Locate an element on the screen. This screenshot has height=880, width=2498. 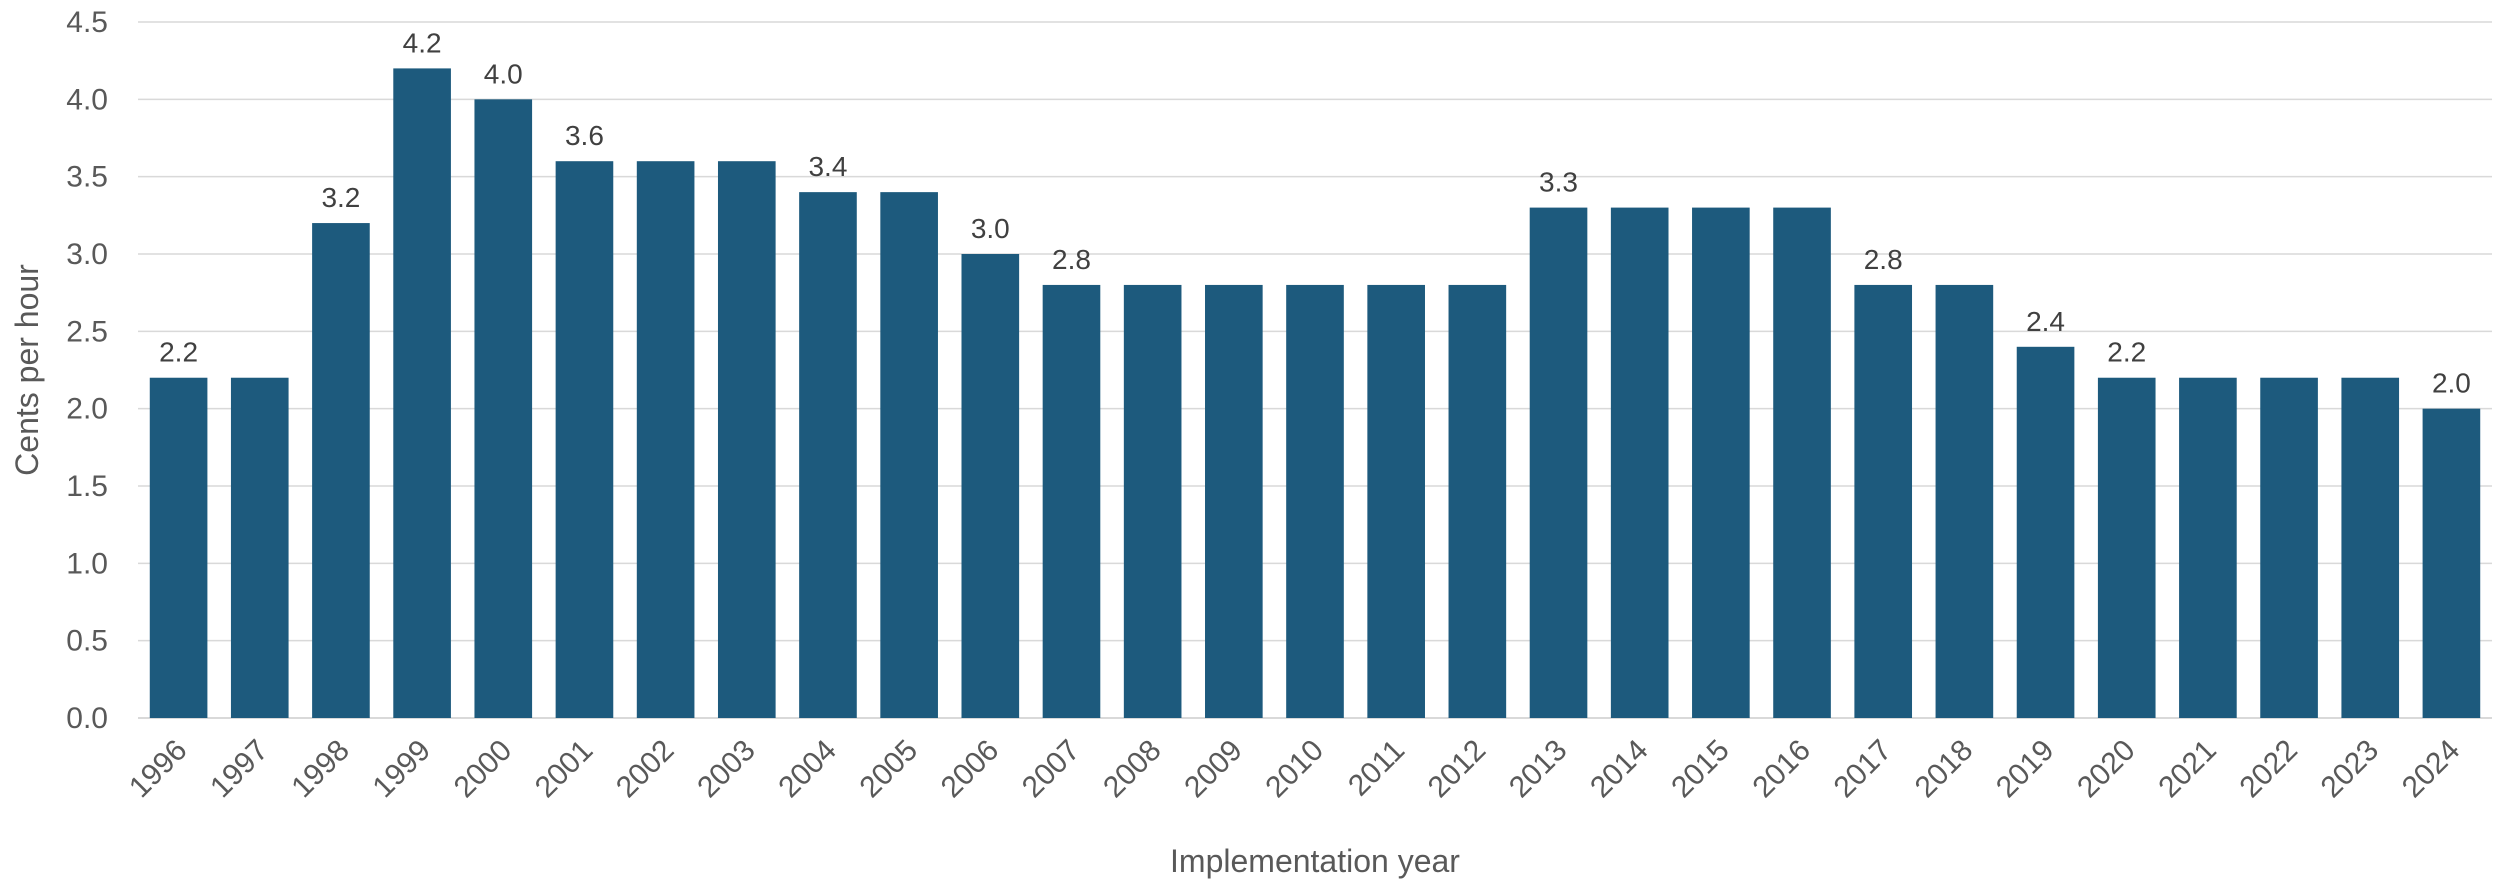
bar-2023 is located at coordinates (2370, 547).